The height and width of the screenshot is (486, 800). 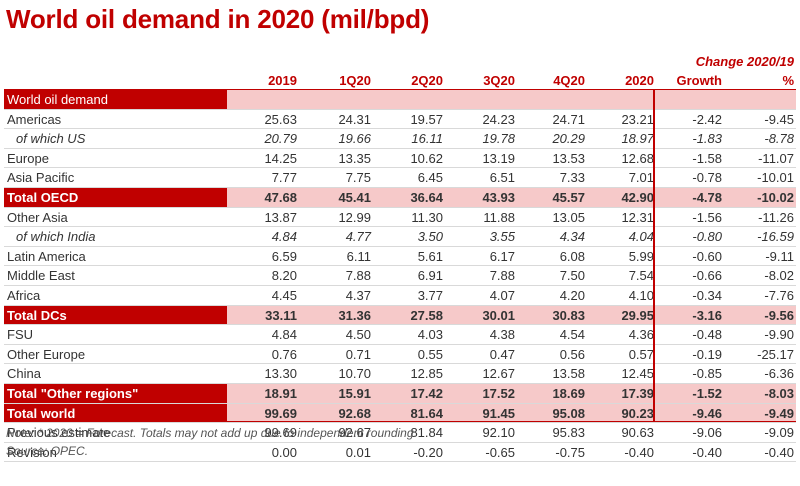 What do you see at coordinates (707, 217) in the screenshot?
I see `table-cell: -1.56` at bounding box center [707, 217].